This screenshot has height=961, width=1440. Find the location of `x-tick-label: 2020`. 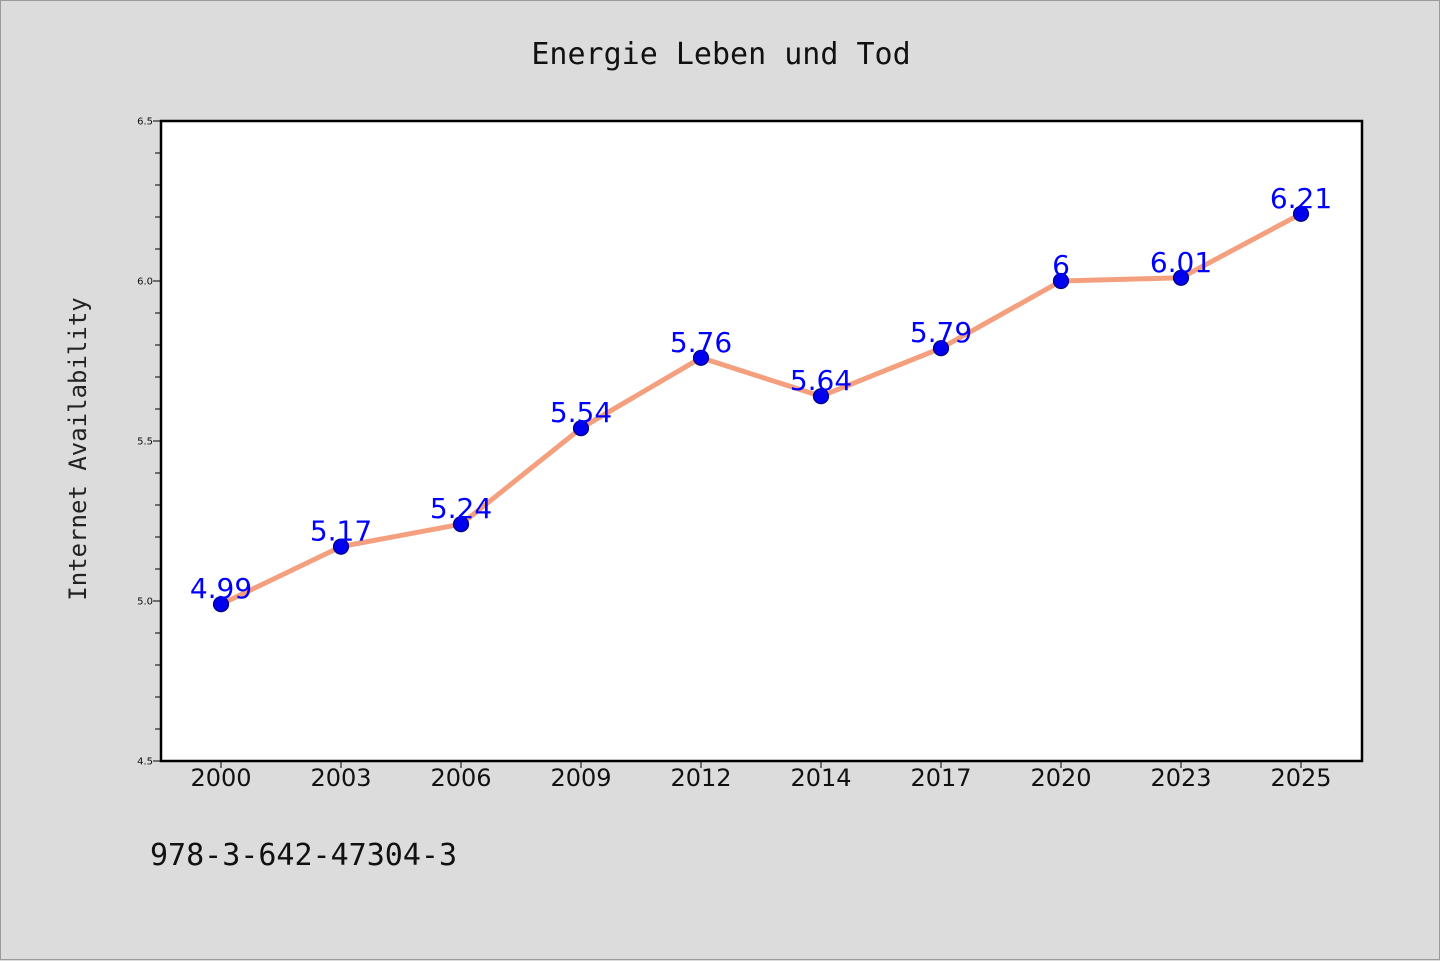

x-tick-label: 2020 is located at coordinates (1060, 778).